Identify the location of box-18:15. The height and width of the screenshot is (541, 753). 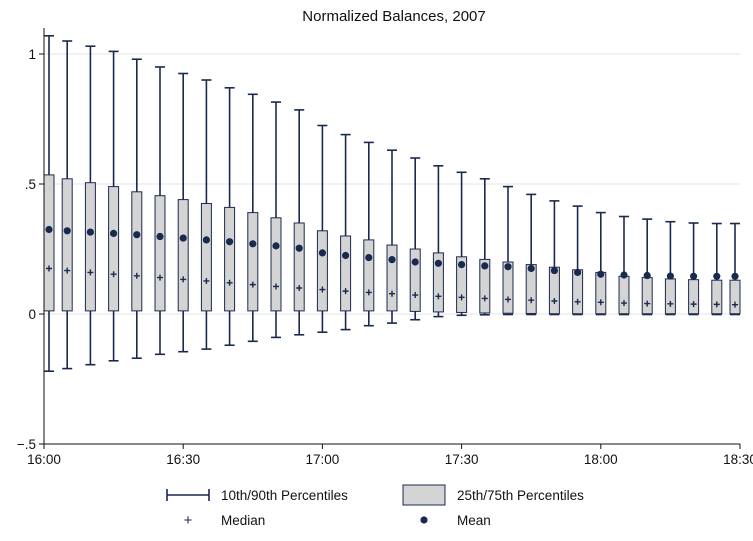
(670, 296).